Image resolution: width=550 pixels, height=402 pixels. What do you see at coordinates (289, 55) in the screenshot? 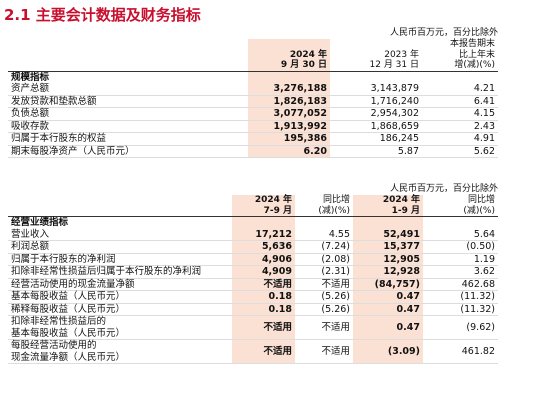
I see `header-cell: 2024 年 9 月 30 日` at bounding box center [289, 55].